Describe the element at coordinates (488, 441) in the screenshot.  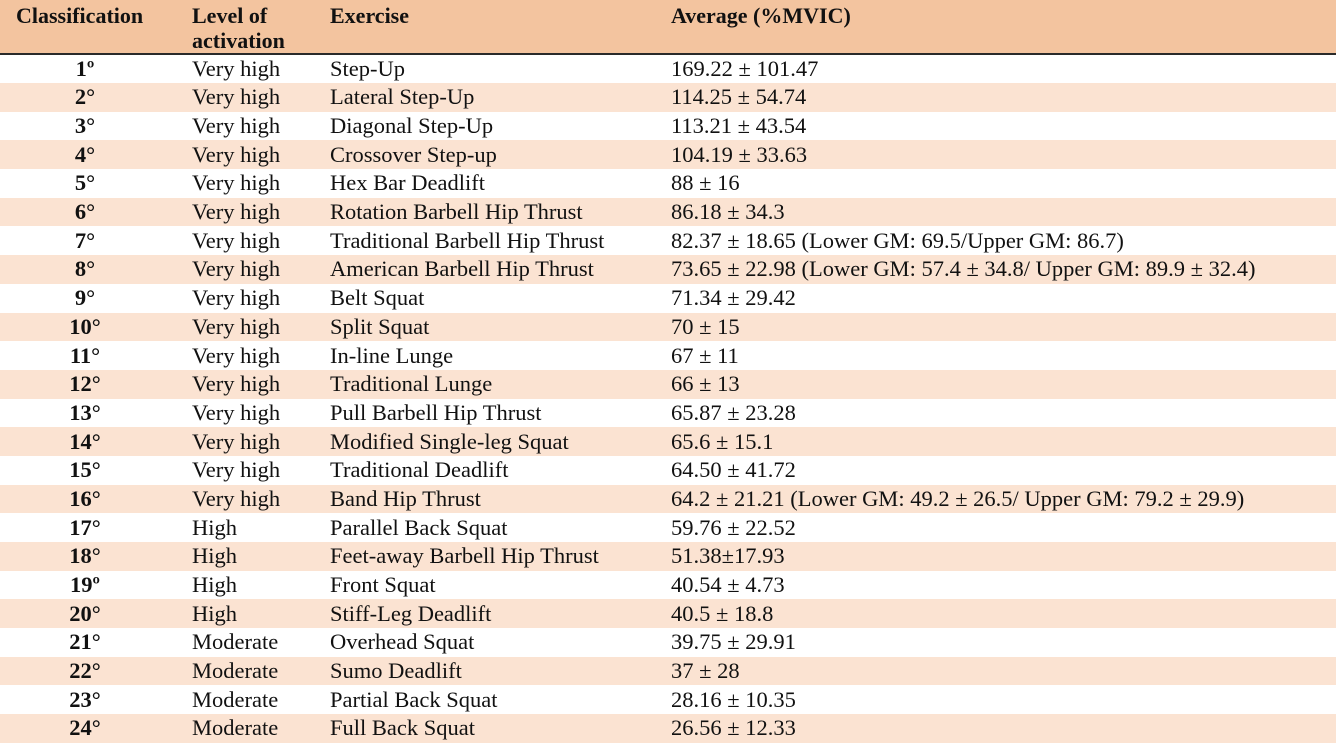
I see `exercise-cell: Modified Single-leg Squat` at that location.